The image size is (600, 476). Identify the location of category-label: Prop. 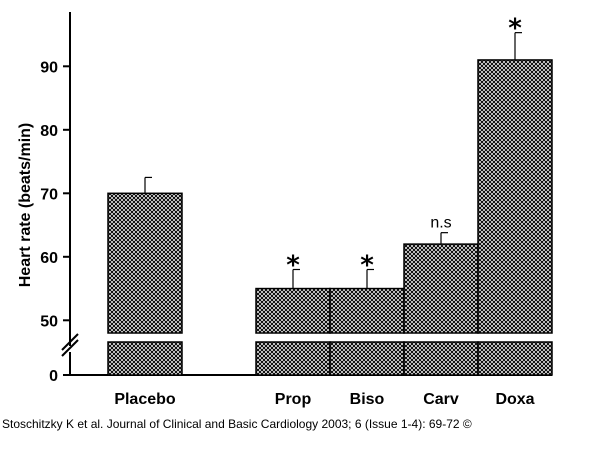
(293, 399).